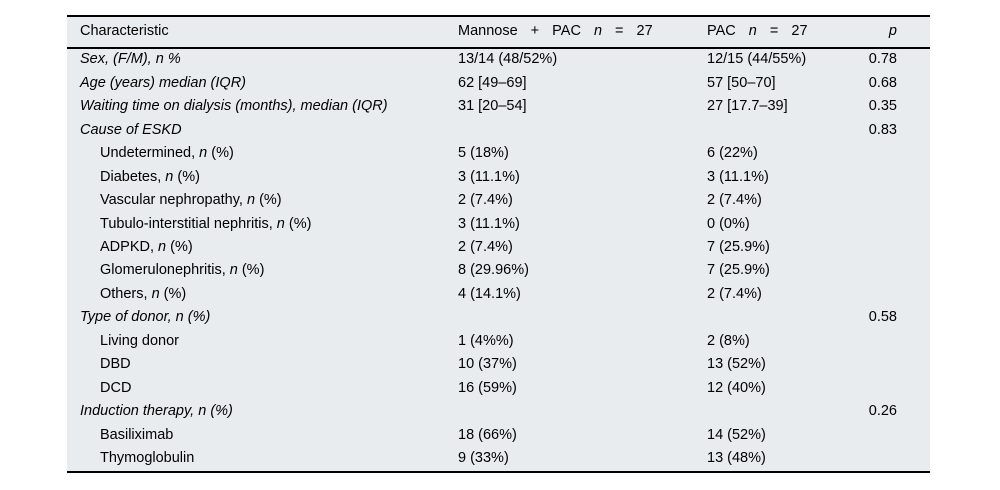 This screenshot has width=1000, height=490. What do you see at coordinates (555, 30) in the screenshot?
I see `column-header-mannose-pac-group: Mannose + PAC n = 27` at bounding box center [555, 30].